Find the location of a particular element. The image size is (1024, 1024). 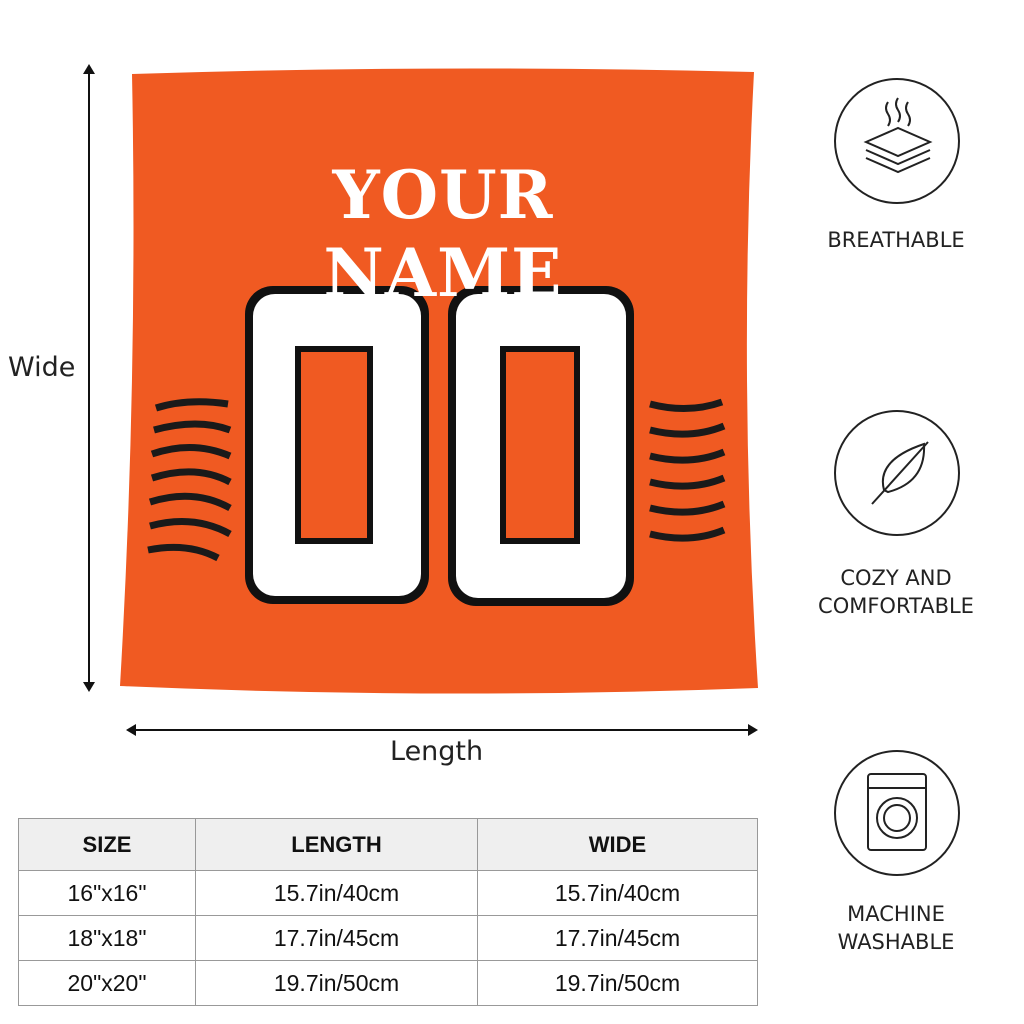

cell-wide: 19.7in/50cm is located at coordinates (617, 983).